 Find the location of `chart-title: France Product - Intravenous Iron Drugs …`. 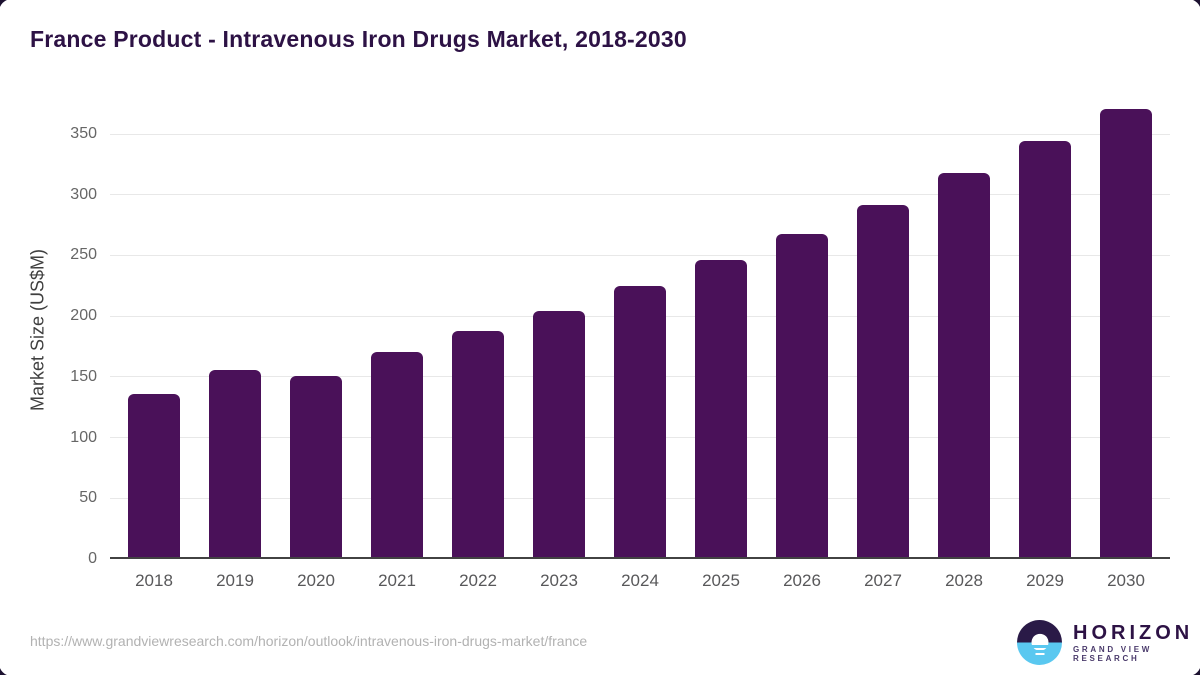

chart-title: France Product - Intravenous Iron Drugs … is located at coordinates (358, 39).